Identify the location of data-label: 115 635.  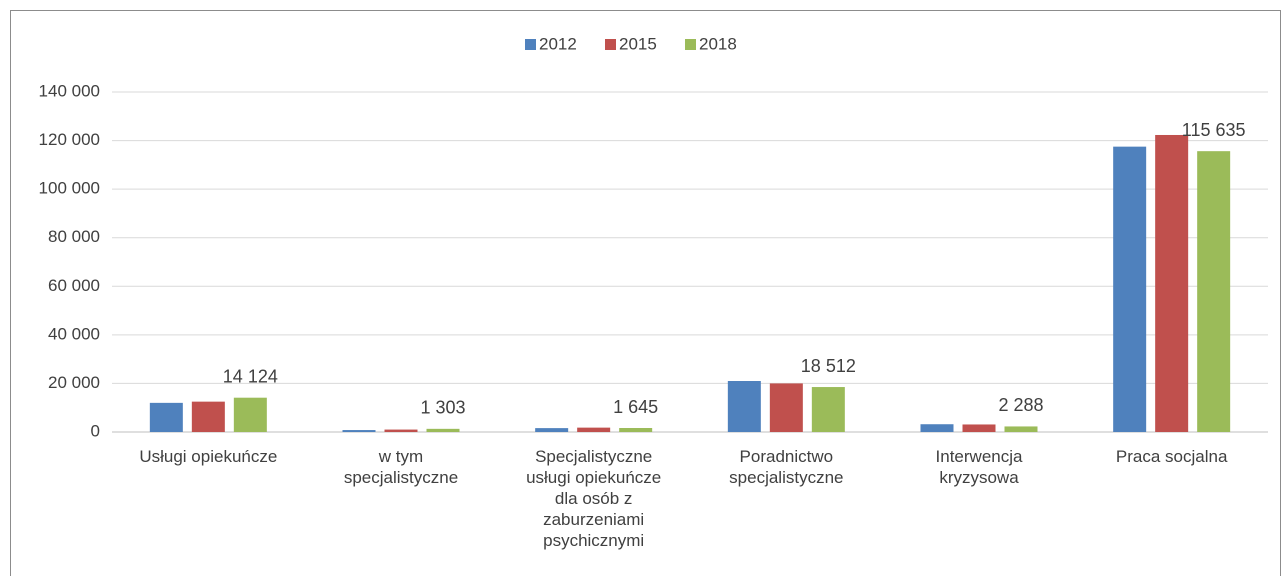
(1214, 130).